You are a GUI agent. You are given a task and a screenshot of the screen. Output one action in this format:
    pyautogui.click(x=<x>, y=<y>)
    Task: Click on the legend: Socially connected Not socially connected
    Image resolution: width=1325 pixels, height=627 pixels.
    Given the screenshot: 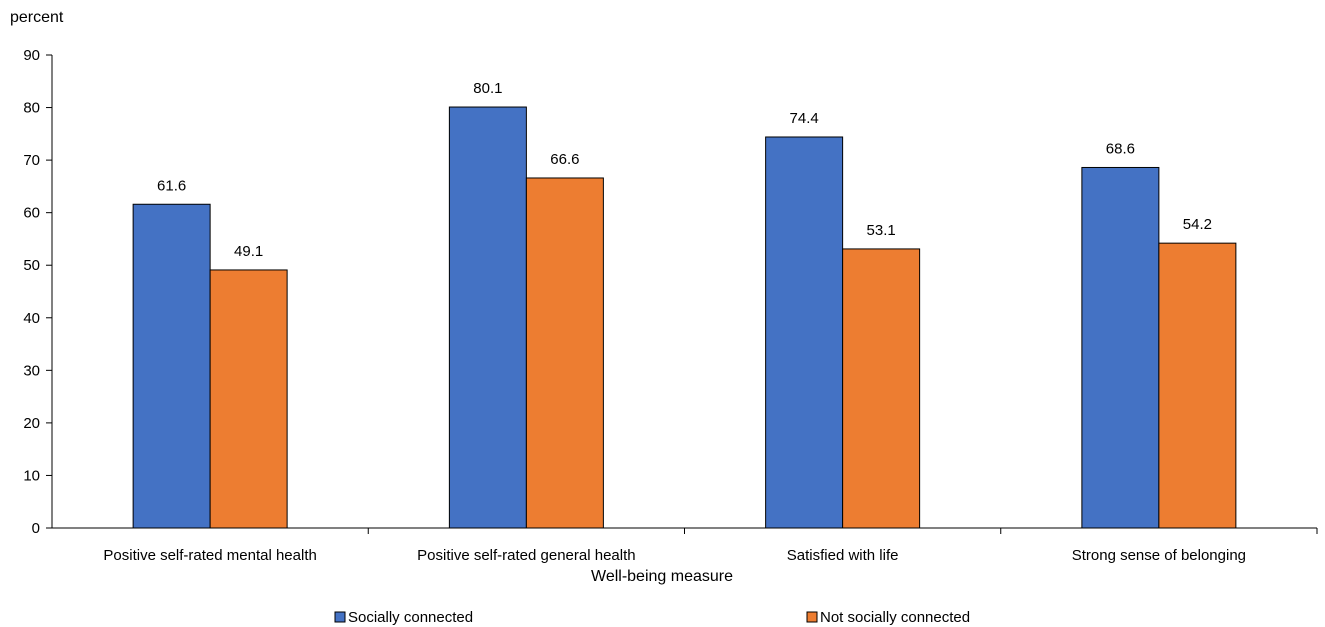 What is the action you would take?
    pyautogui.click(x=652, y=617)
    